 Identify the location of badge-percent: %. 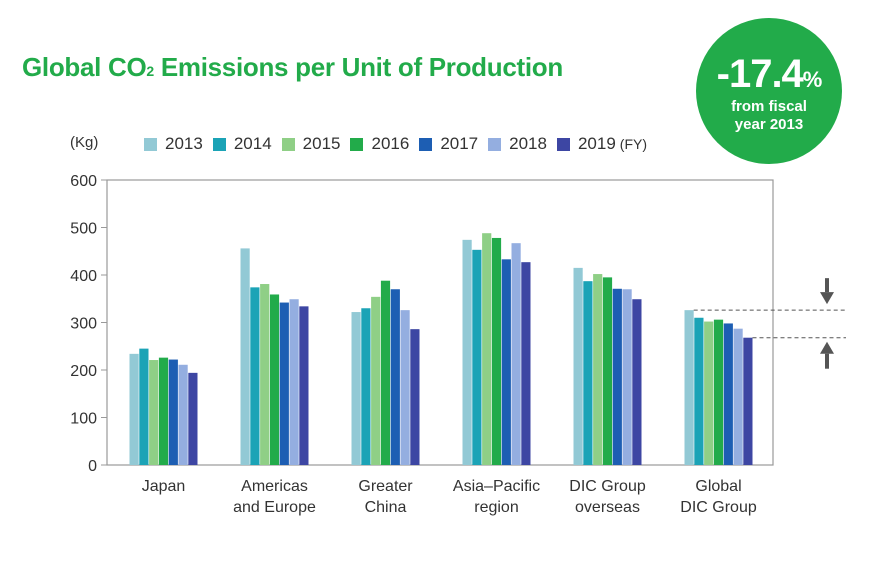
(812, 79).